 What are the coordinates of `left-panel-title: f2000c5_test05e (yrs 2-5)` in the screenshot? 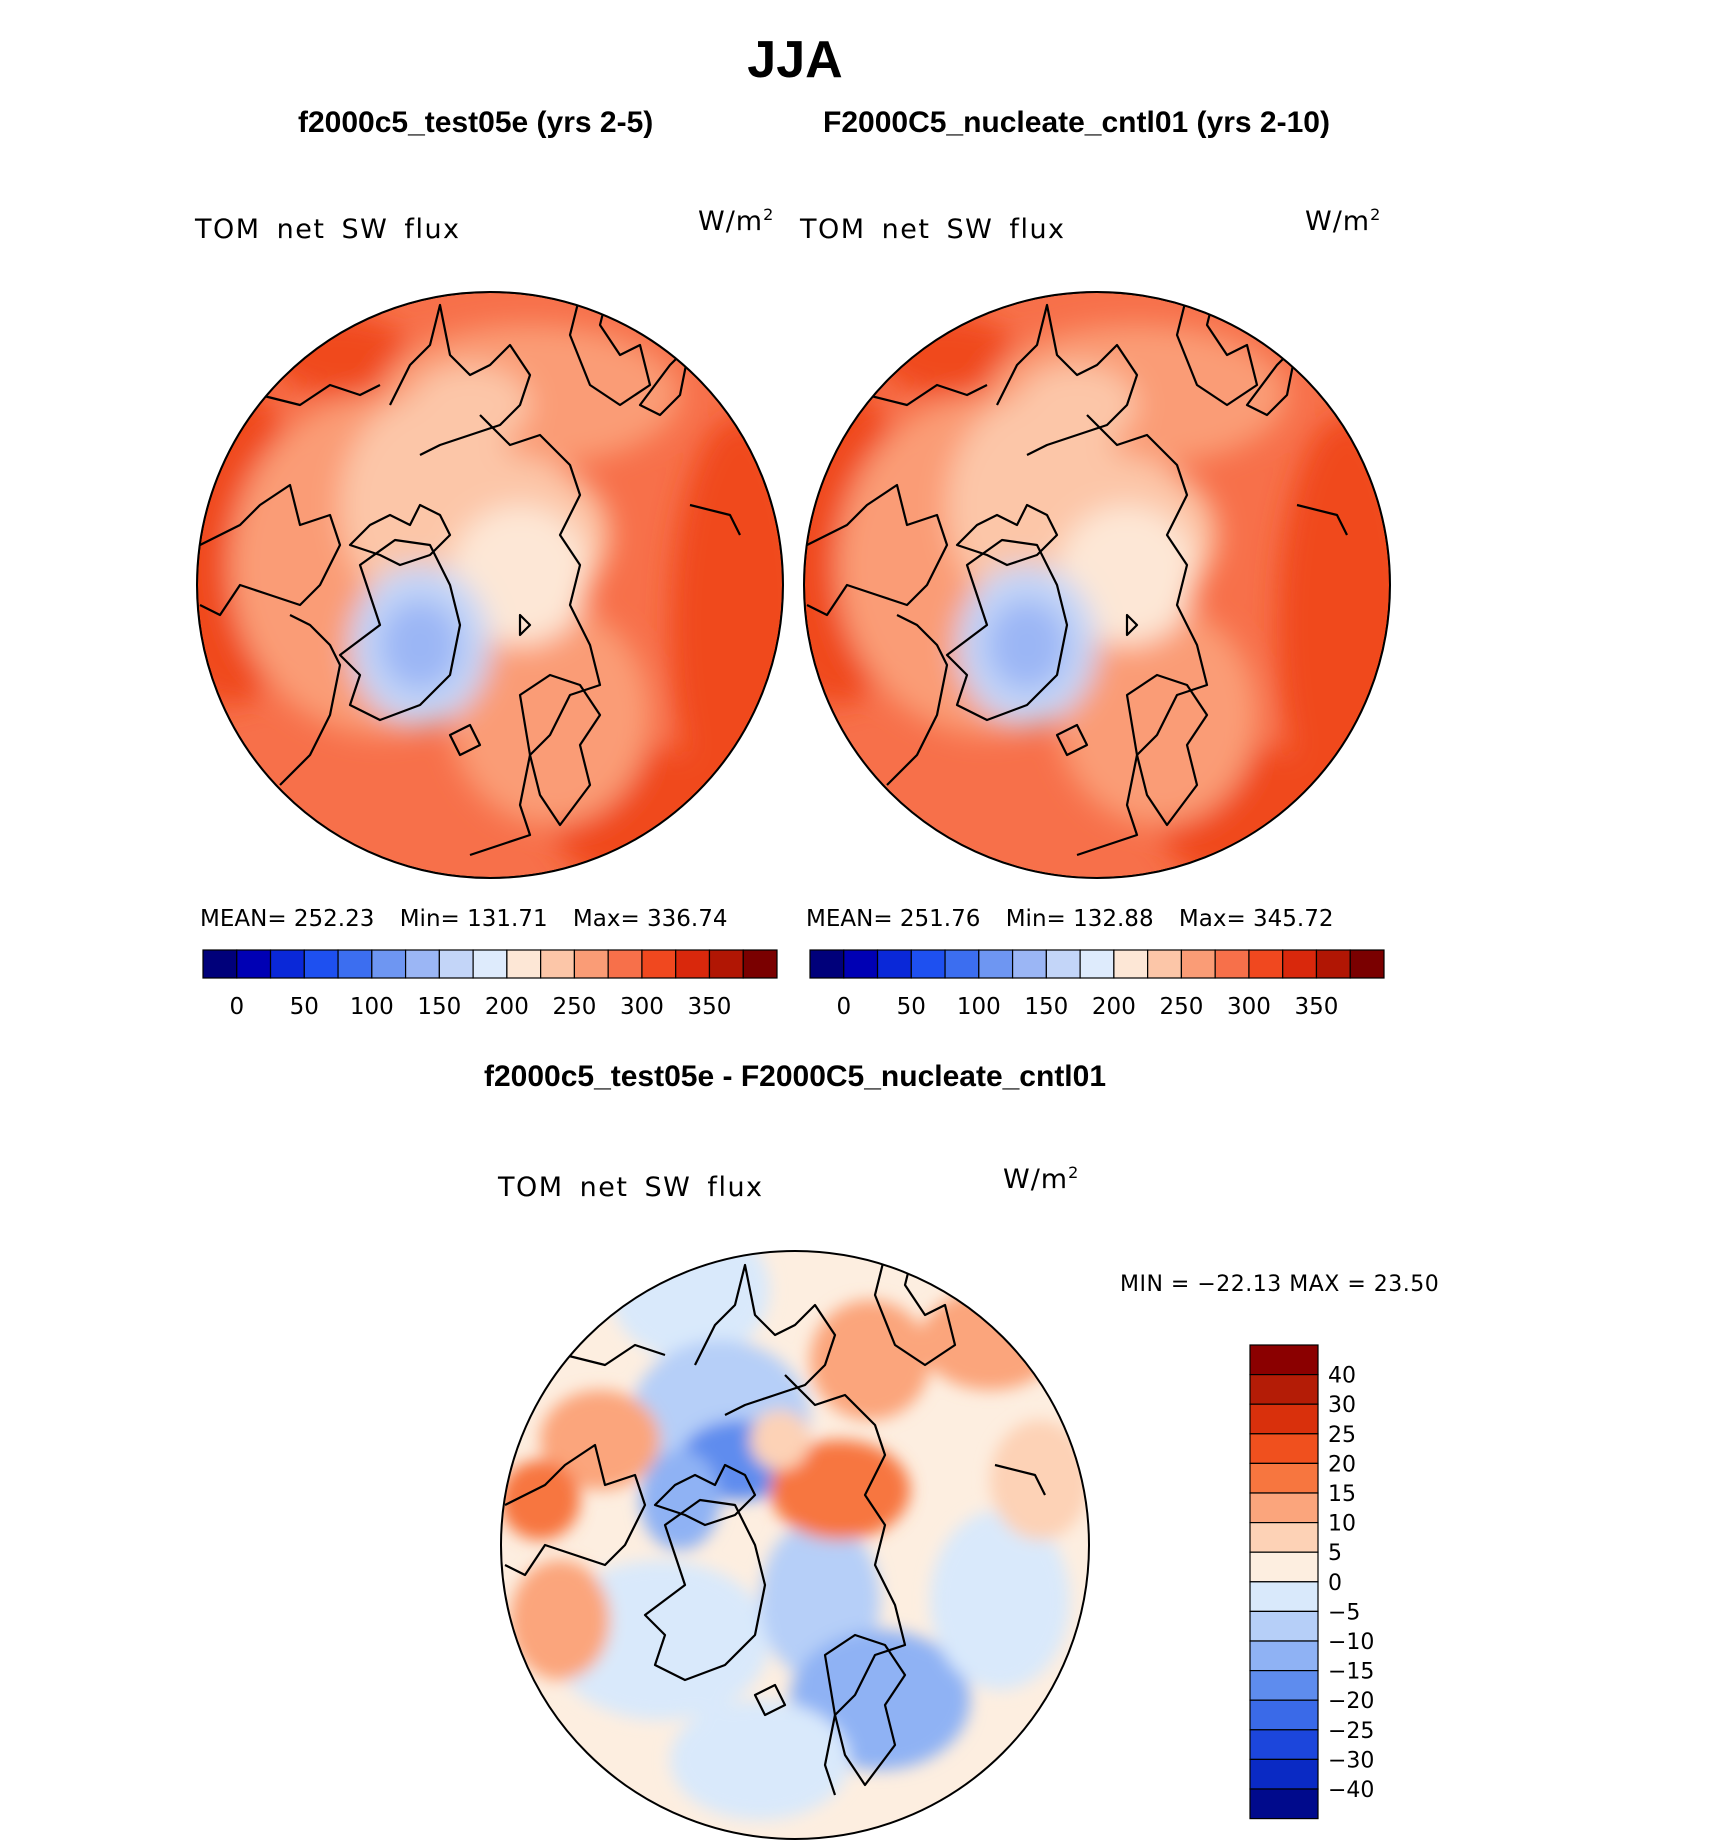 It's located at (476, 122).